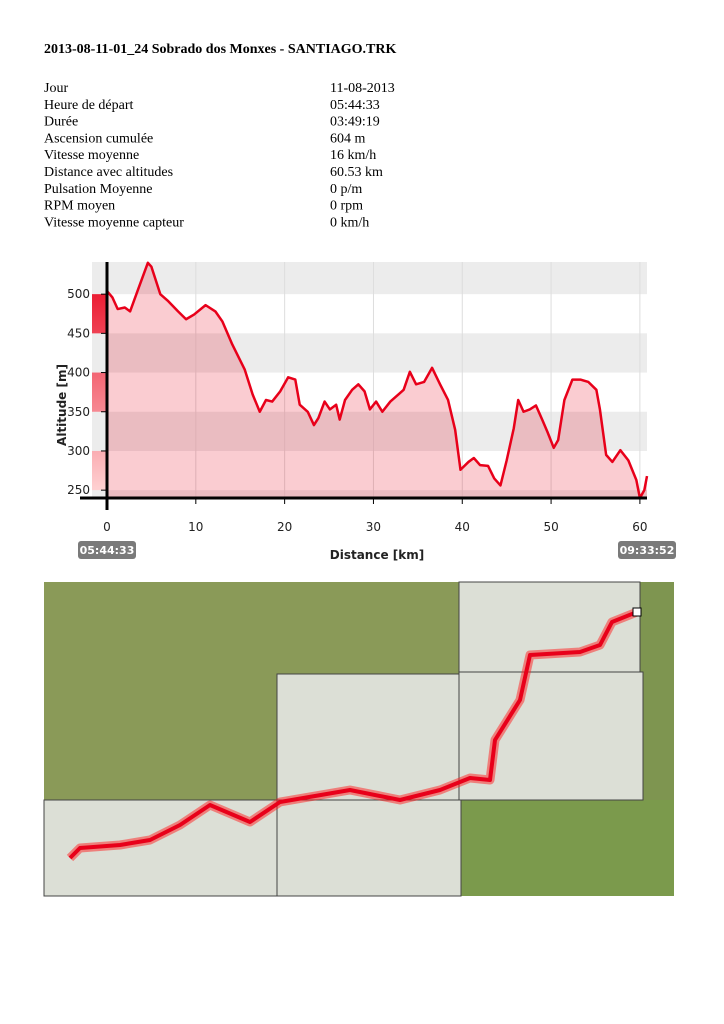 The image size is (724, 1024). Describe the element at coordinates (195, 527) in the screenshot. I see `x-tick-label: 10` at that location.